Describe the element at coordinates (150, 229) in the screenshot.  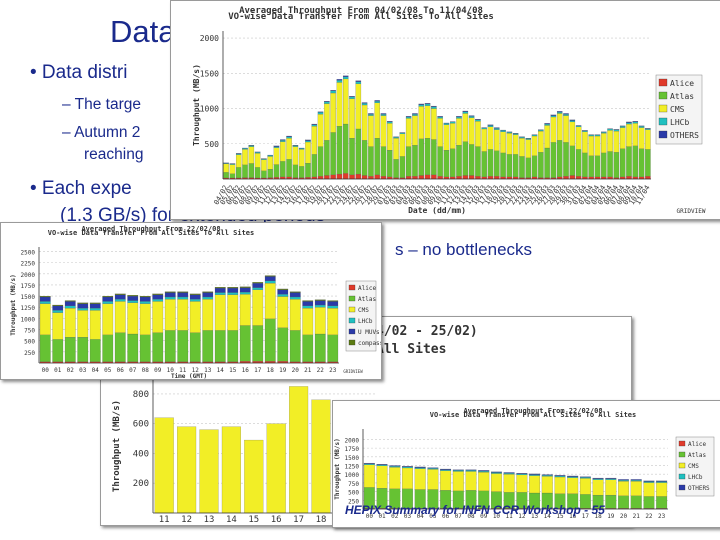
I see `chart-title: Averaged Throughput From 22/02/08` at that location.